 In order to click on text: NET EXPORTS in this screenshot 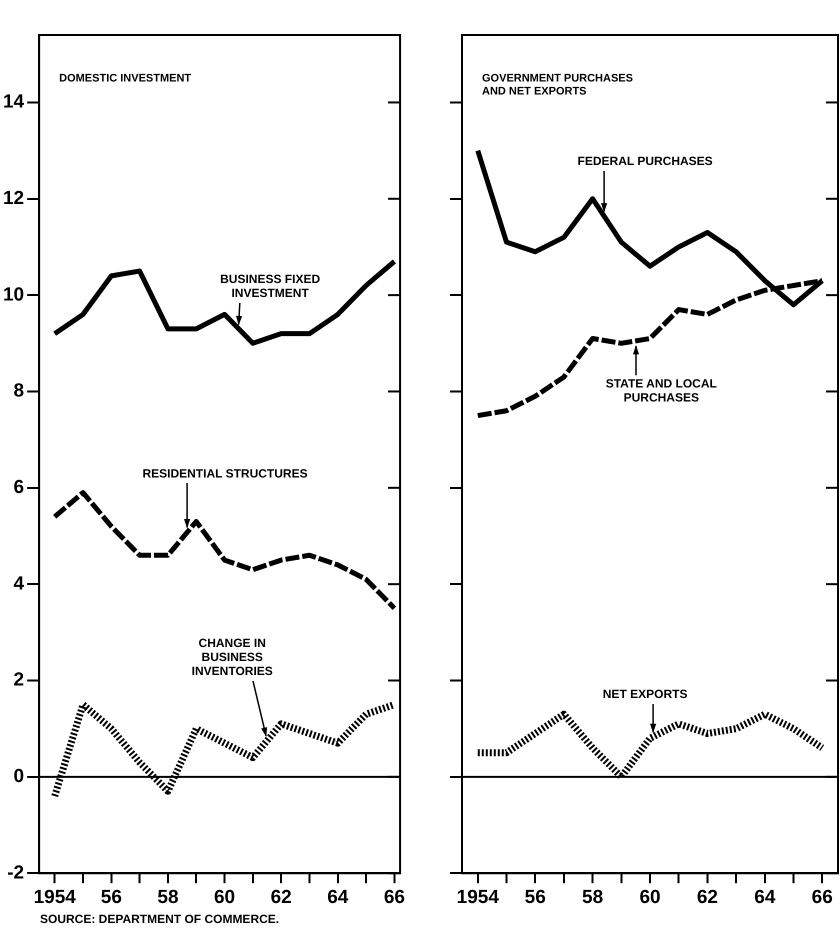, I will do `click(645, 693)`.